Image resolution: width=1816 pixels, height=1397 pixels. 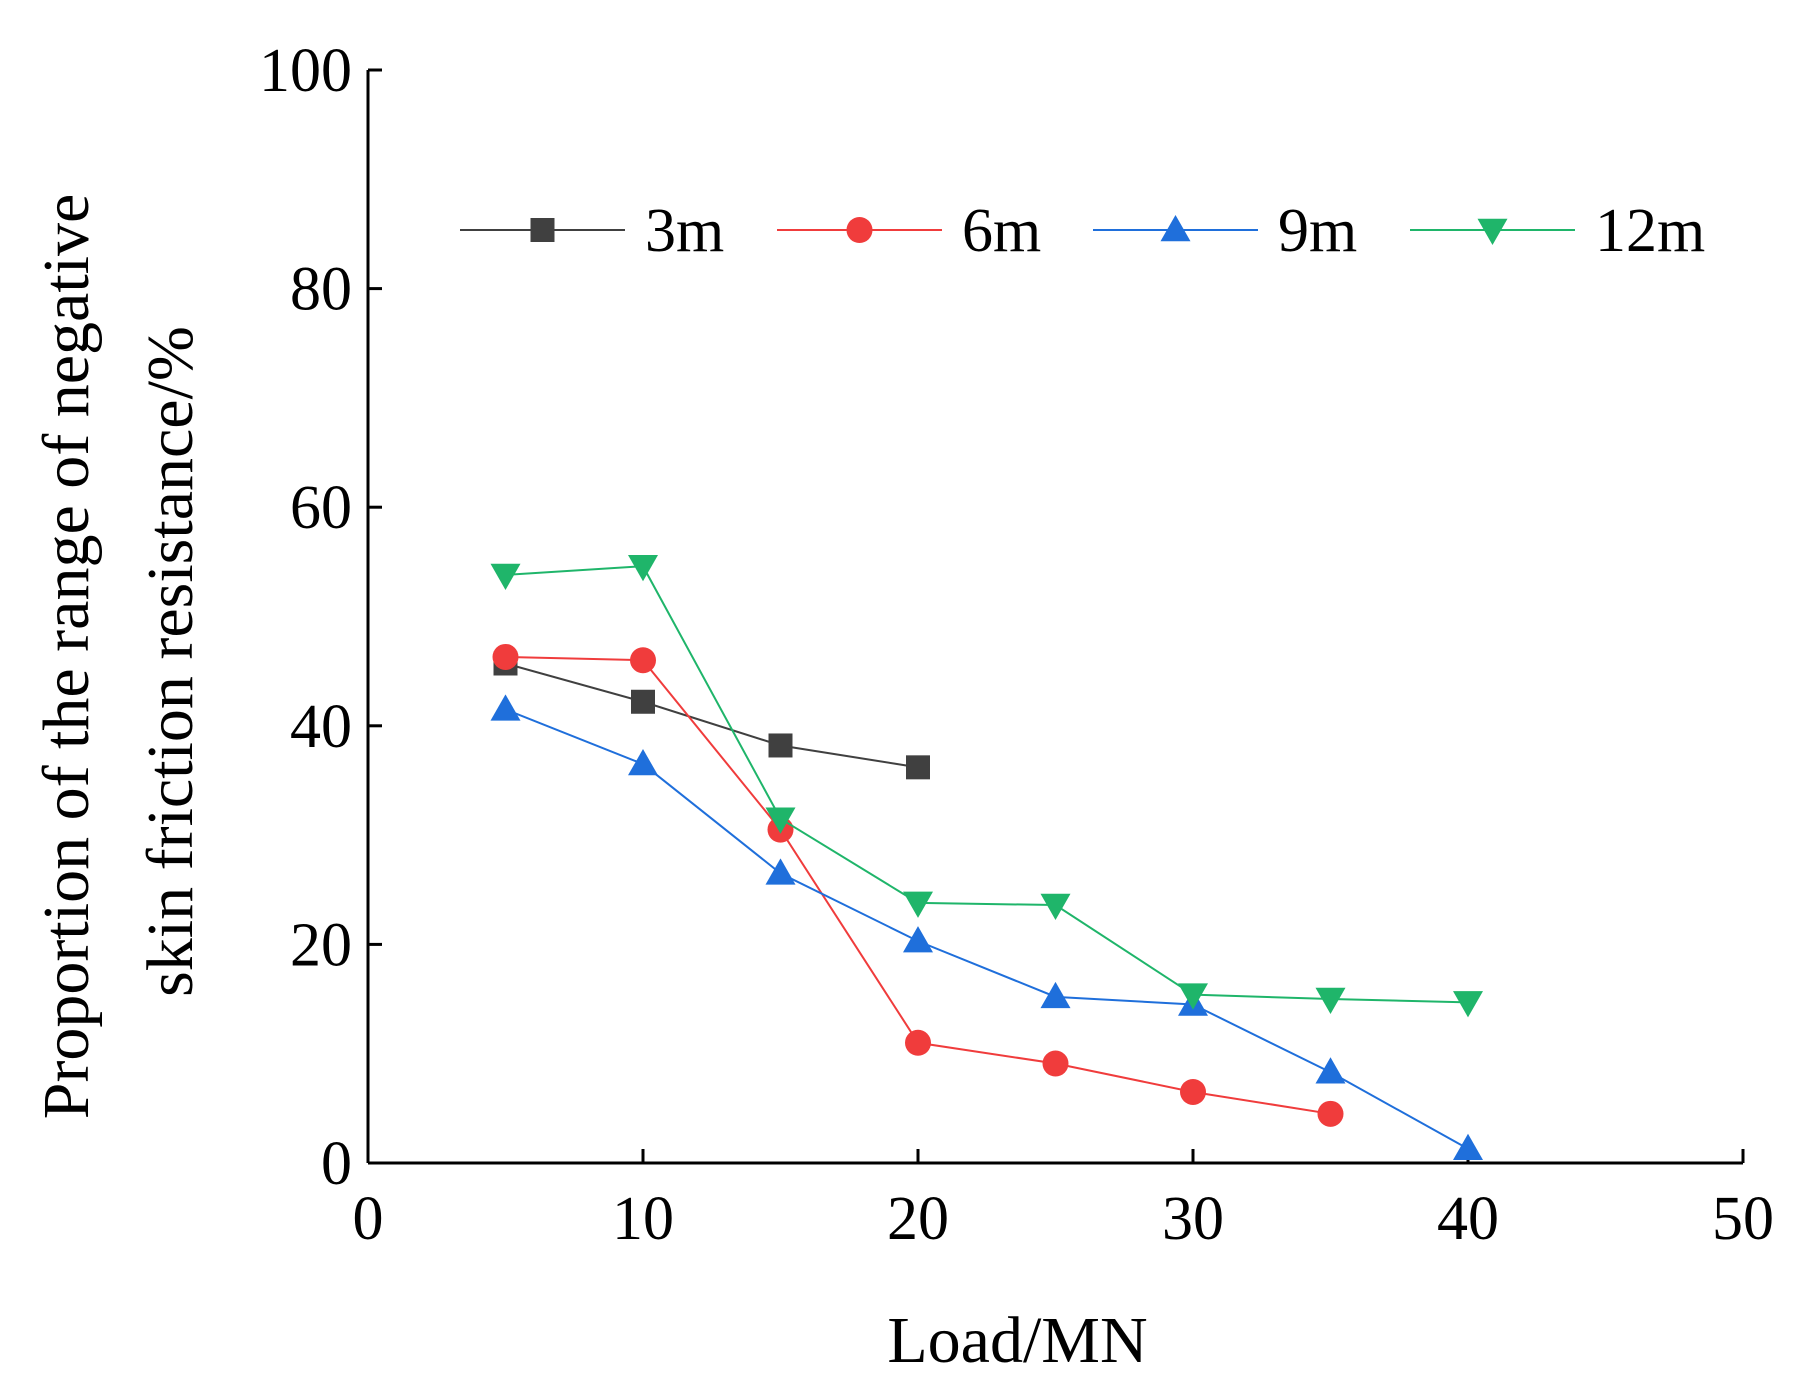 I want to click on x-tick-label: 20, so click(x=918, y=1219).